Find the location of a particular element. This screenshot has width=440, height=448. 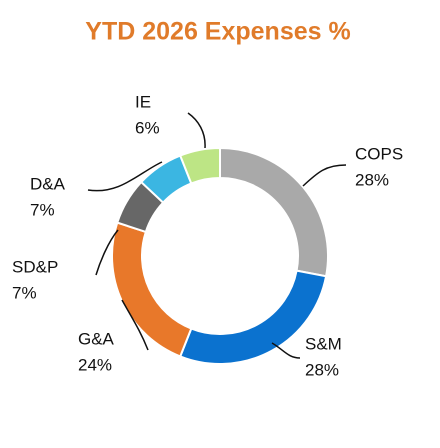

category-label: SD&P is located at coordinates (35, 266).